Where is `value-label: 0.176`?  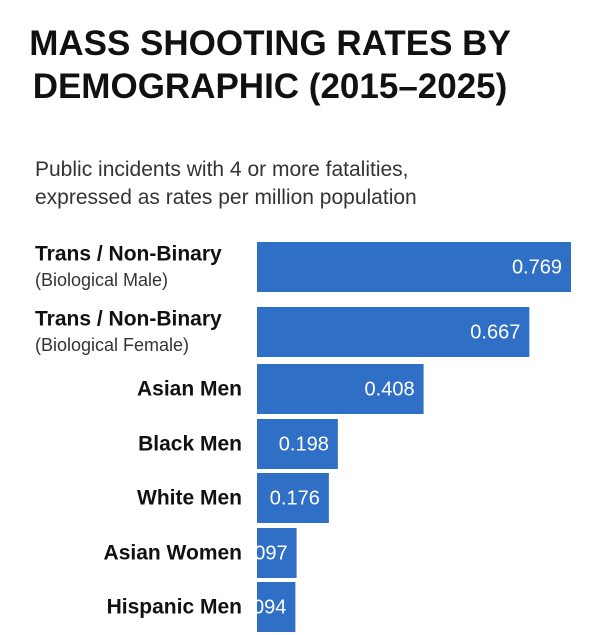 value-label: 0.176 is located at coordinates (295, 498).